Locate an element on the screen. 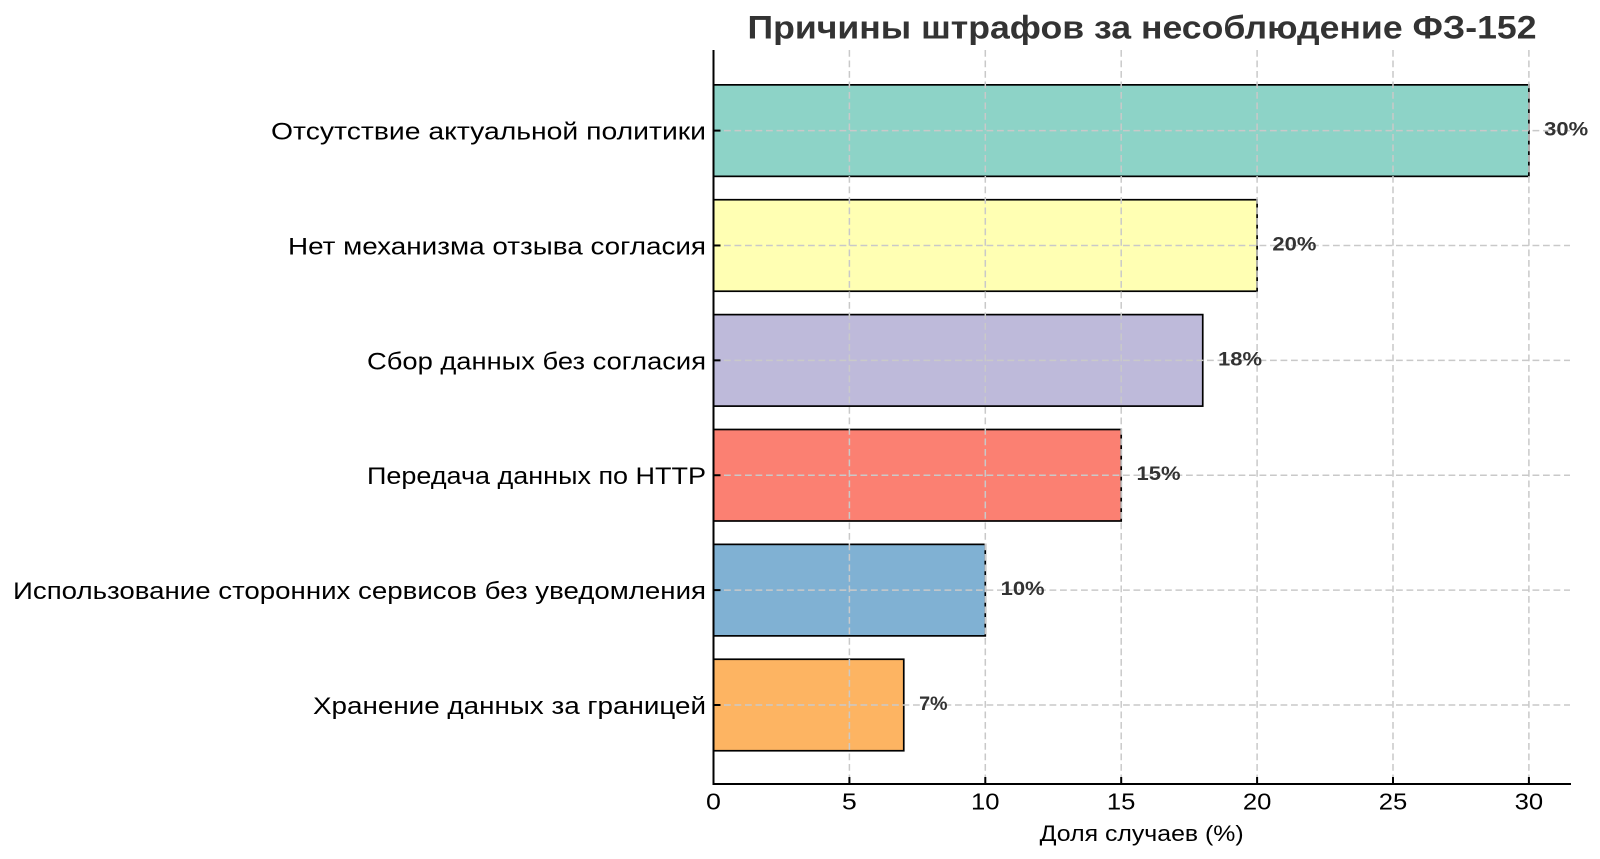  svg-text: Сбор данных без согласия is located at coordinates (536, 361).